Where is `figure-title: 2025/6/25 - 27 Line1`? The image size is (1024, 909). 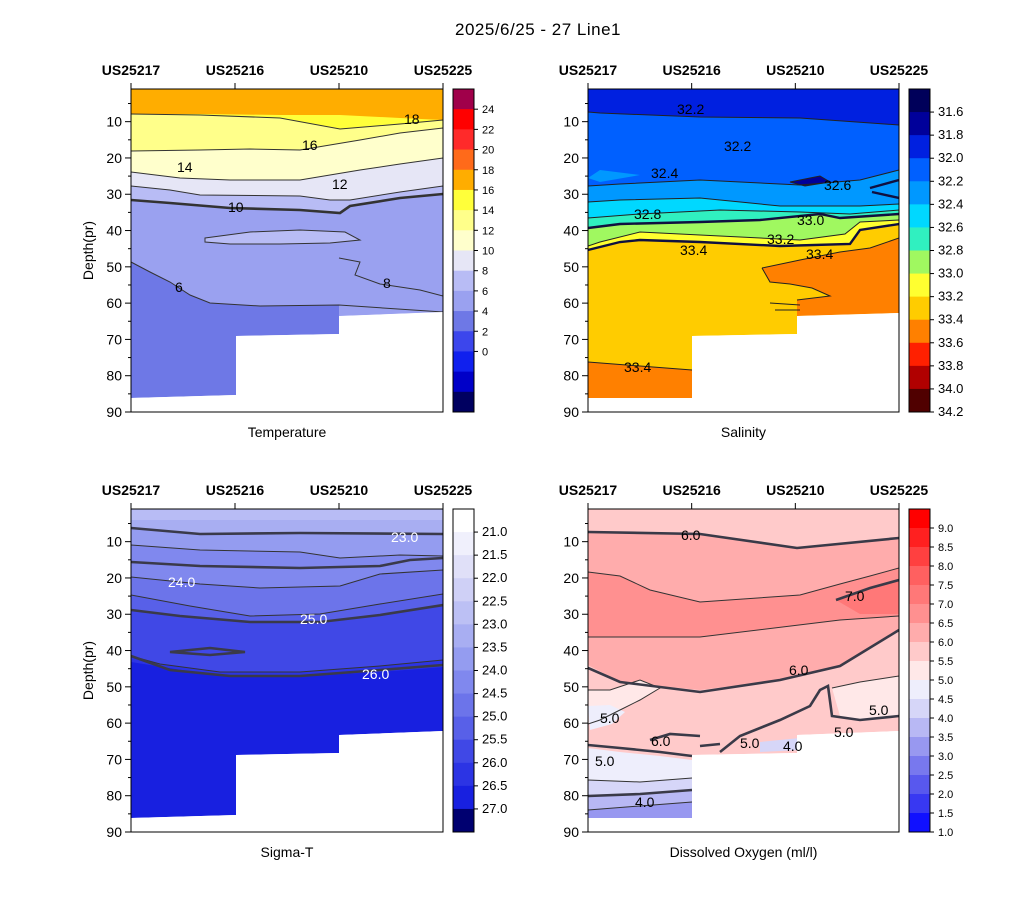 figure-title: 2025/6/25 - 27 Line1 is located at coordinates (538, 29).